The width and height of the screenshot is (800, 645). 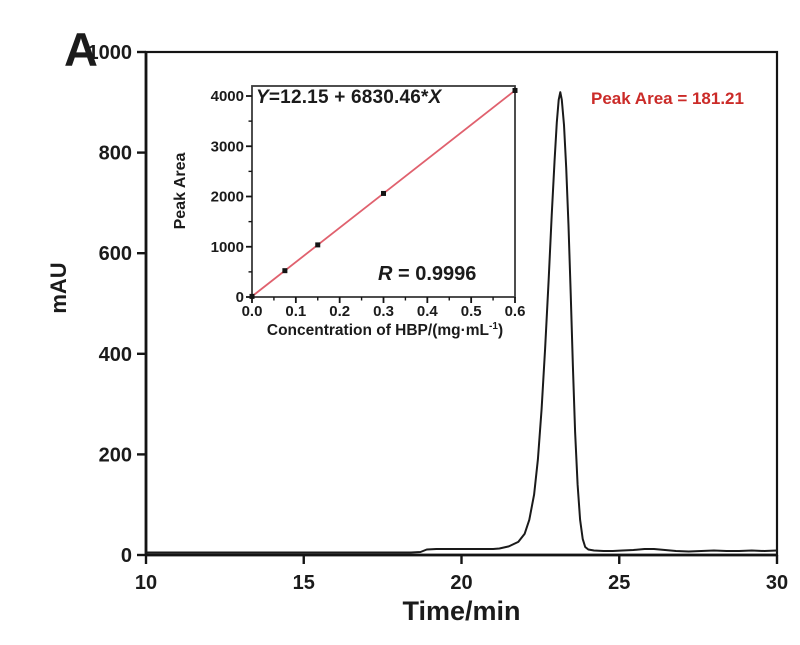 What do you see at coordinates (339, 311) in the screenshot?
I see `inset-x-tick-label: 0.2` at bounding box center [339, 311].